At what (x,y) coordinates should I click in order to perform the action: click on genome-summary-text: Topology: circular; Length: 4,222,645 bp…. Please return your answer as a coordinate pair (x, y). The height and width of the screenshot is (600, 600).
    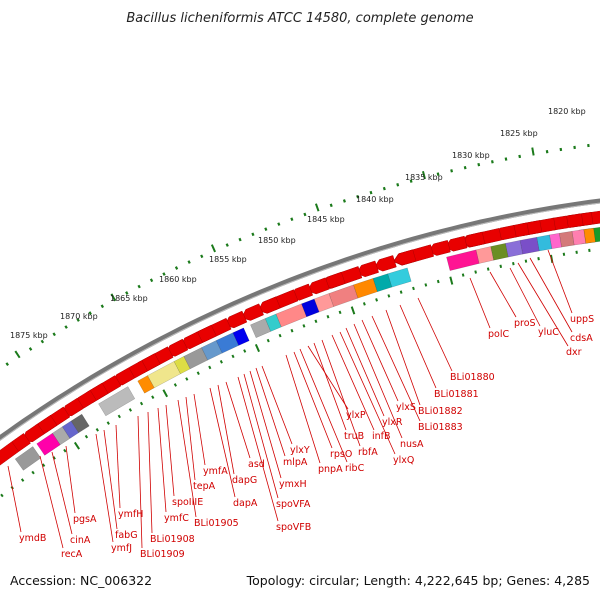
    Looking at the image, I should click on (418, 580).